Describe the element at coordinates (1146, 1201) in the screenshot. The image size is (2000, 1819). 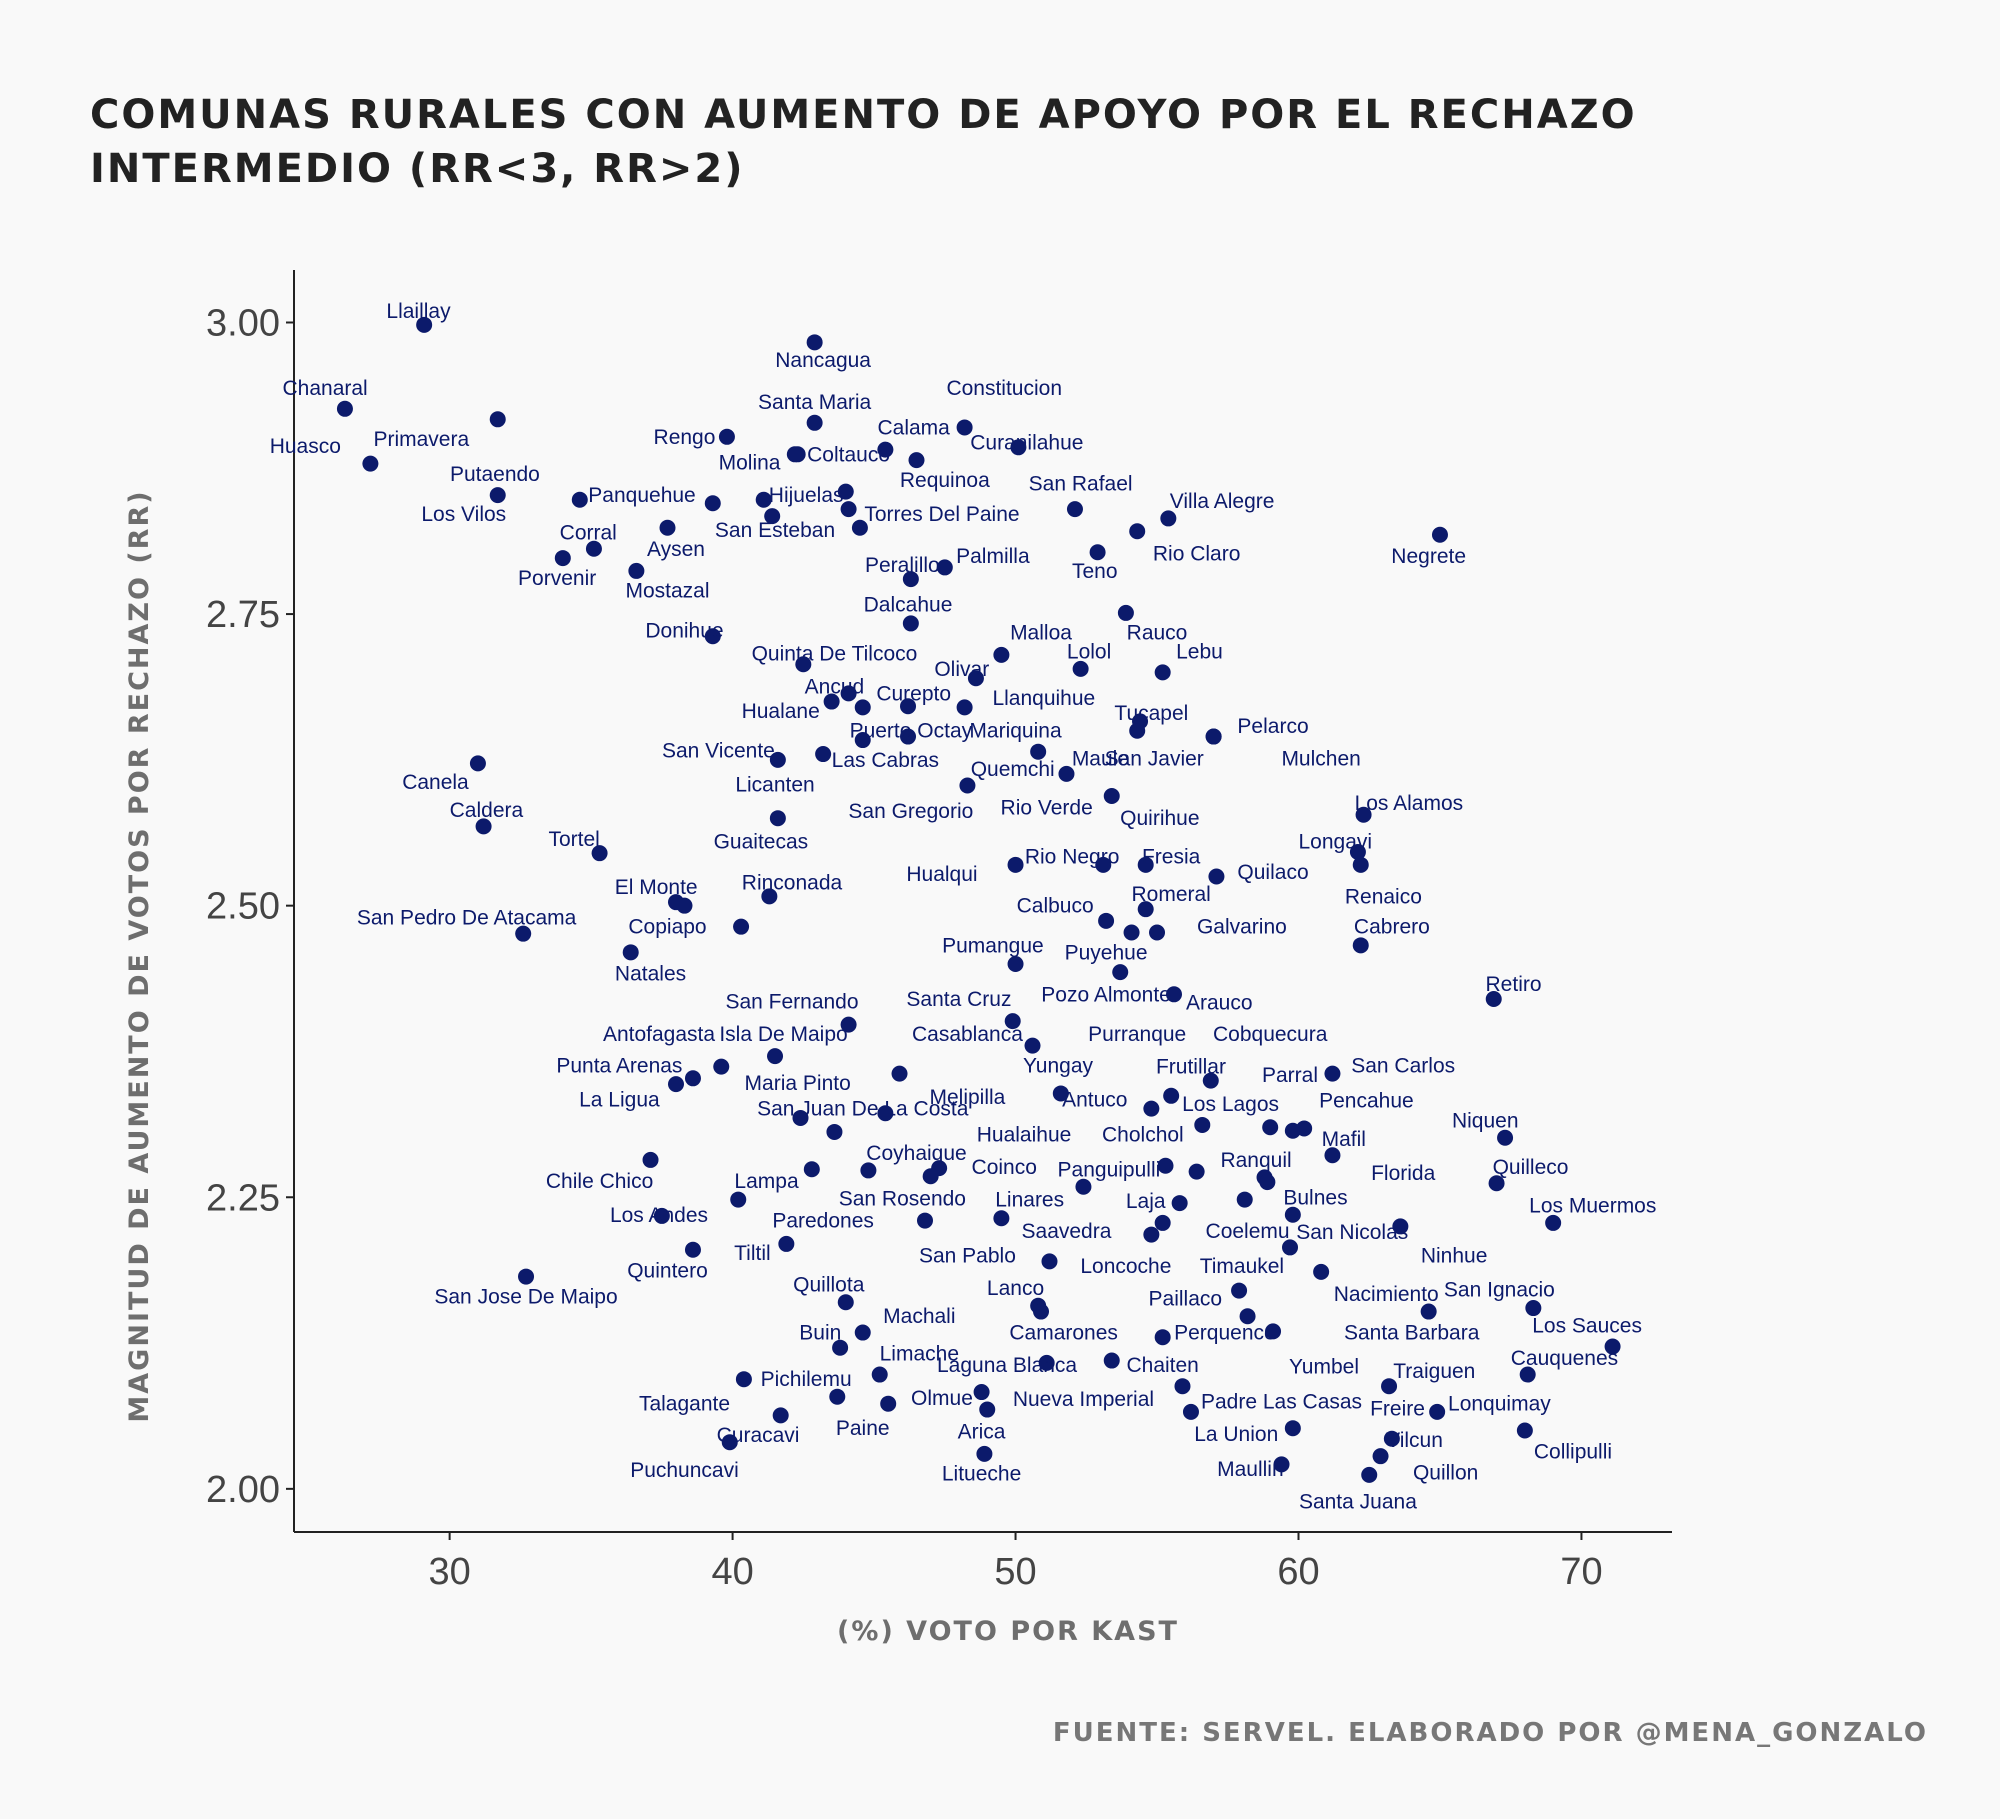
I see `point-label: Laja` at that location.